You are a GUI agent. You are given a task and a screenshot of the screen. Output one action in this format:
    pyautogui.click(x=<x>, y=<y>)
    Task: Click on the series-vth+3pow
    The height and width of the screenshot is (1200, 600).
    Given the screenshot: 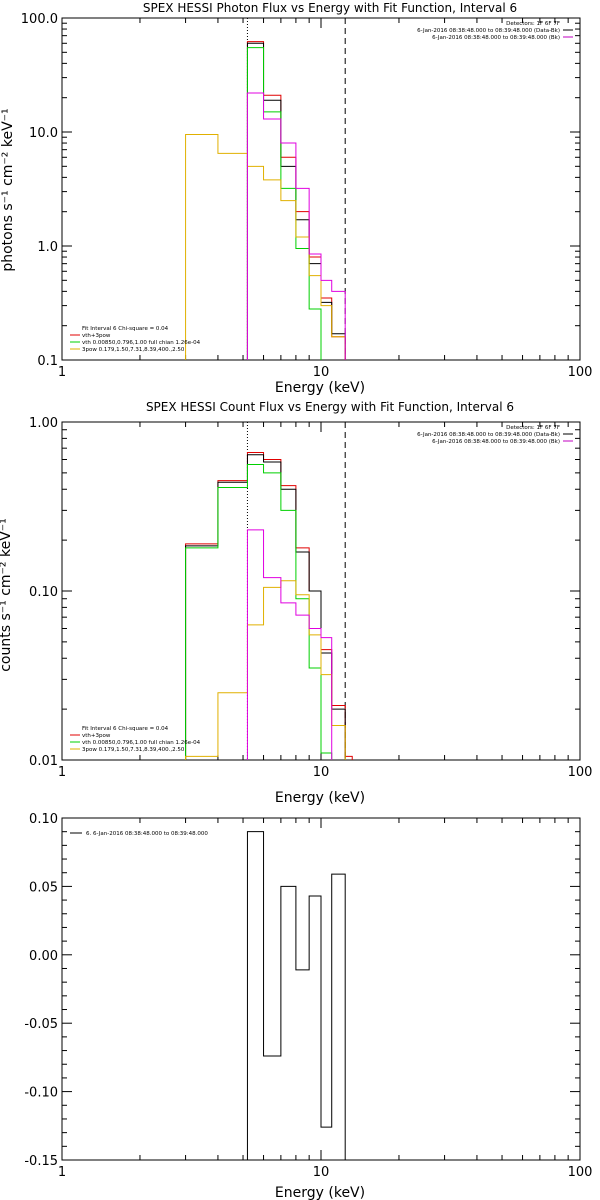 What is the action you would take?
    pyautogui.click(x=269, y=605)
    